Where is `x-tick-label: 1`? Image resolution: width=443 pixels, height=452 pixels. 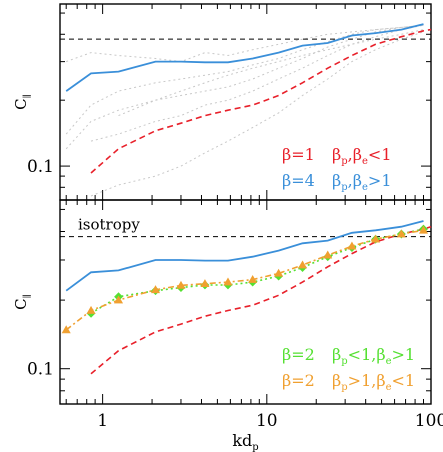
x-tick-label: 1 is located at coordinates (102, 421).